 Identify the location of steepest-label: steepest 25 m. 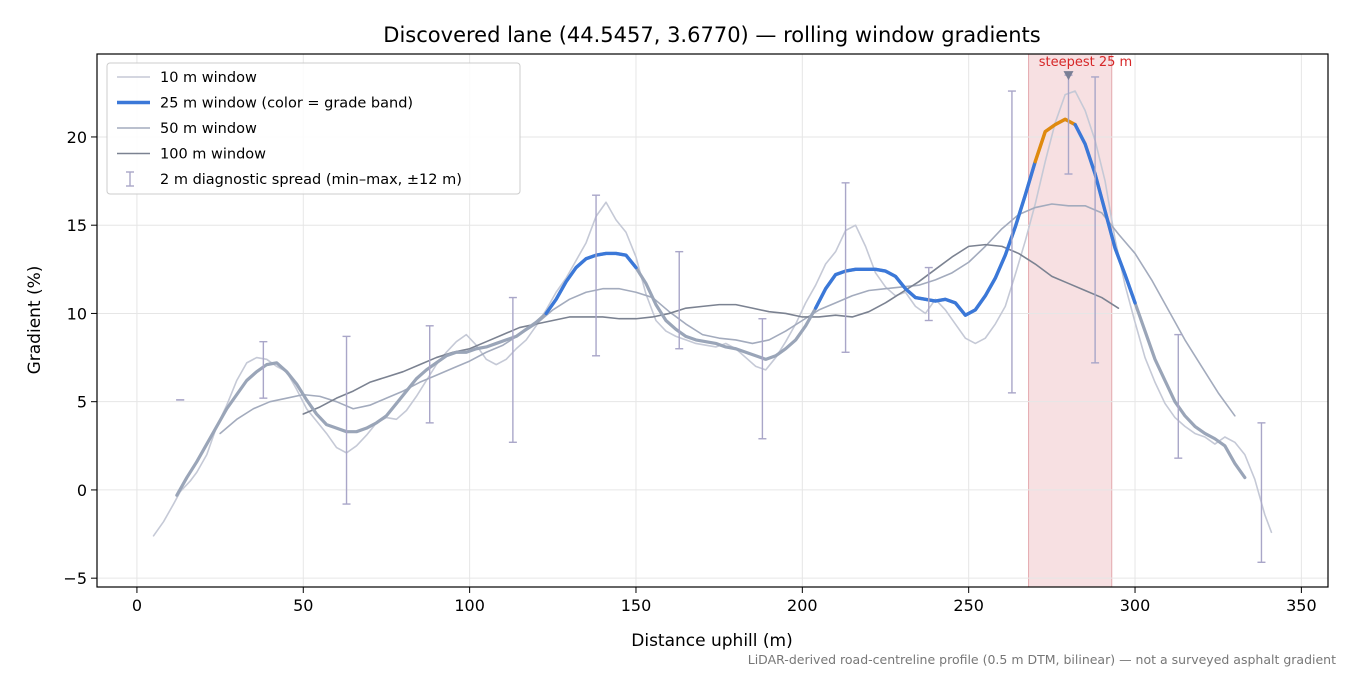
(1085, 62).